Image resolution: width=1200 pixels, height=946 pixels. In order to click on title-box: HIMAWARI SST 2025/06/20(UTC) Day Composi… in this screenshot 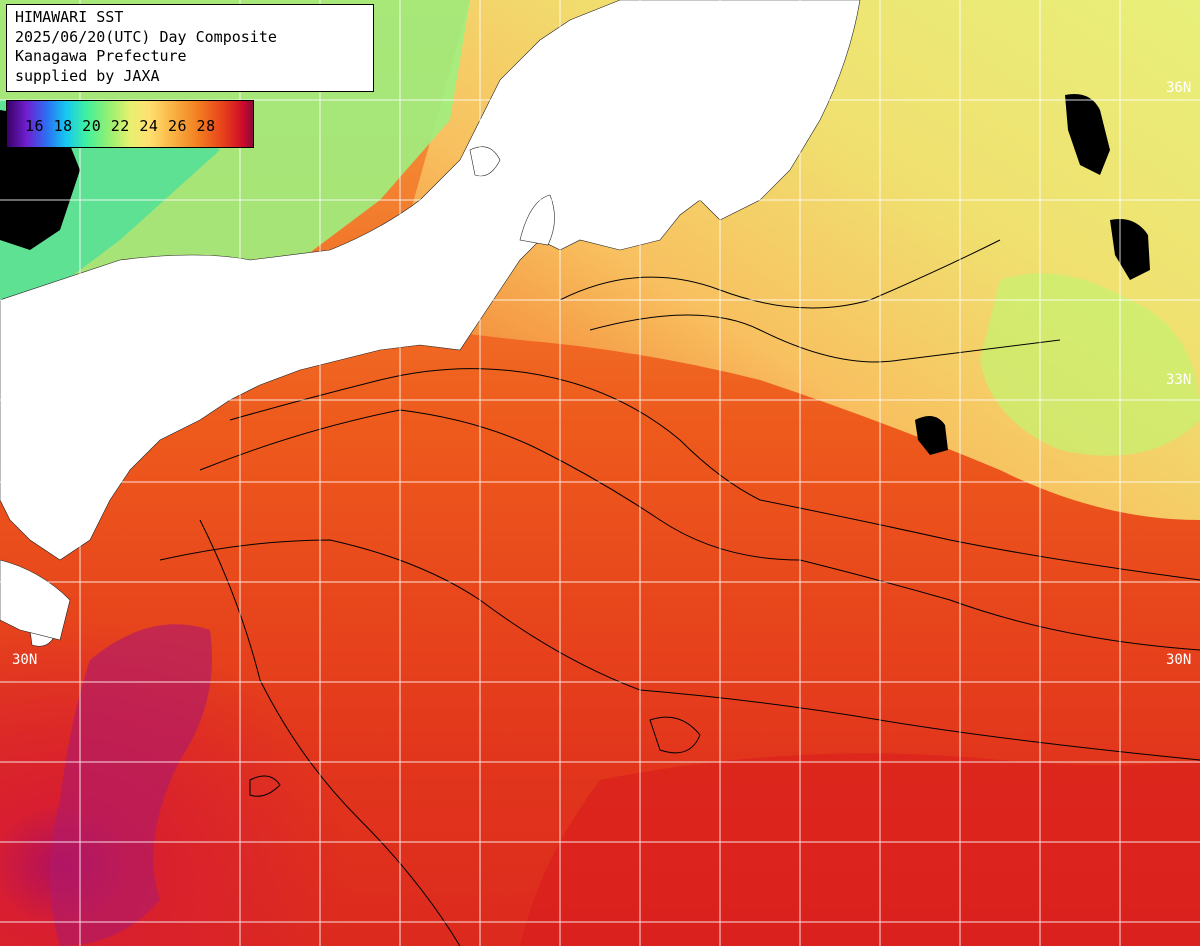, I will do `click(190, 48)`.